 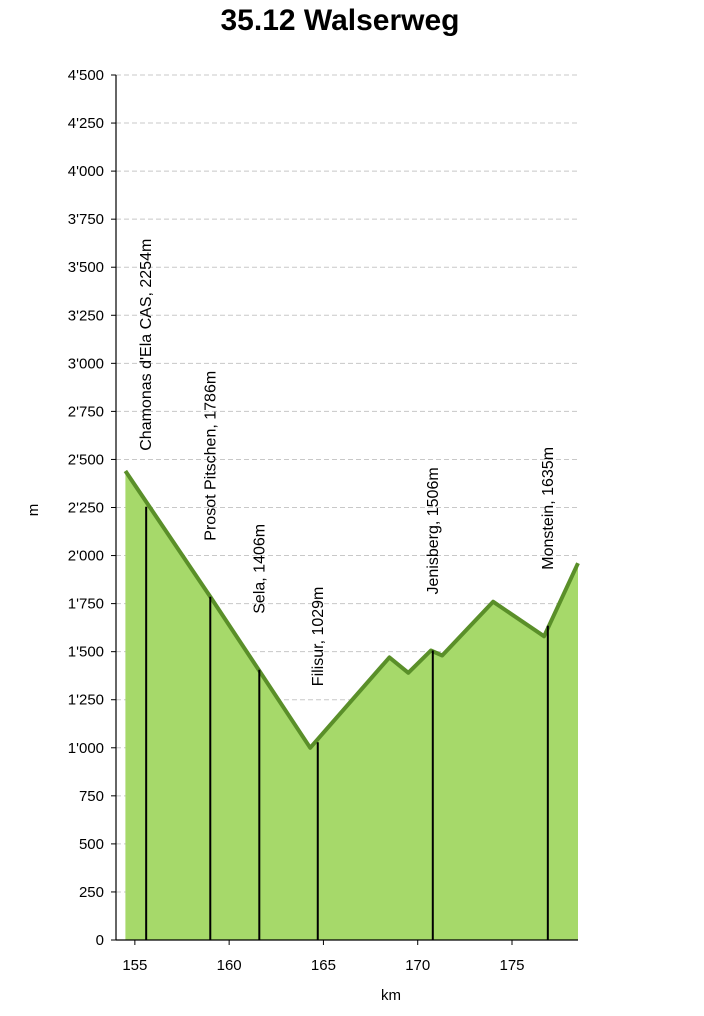 I want to click on y-tick-label: 1'000, so click(x=86, y=748).